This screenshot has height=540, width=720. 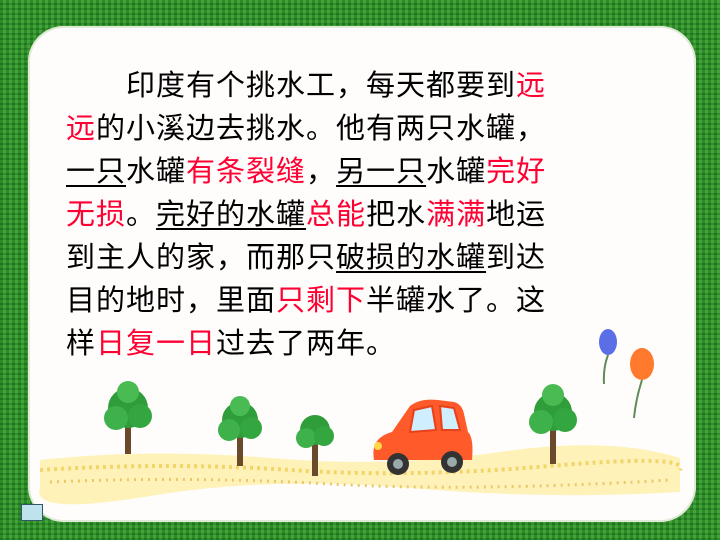 What do you see at coordinates (171, 300) in the screenshot?
I see `story-text-segment: 目的地时，里面` at bounding box center [171, 300].